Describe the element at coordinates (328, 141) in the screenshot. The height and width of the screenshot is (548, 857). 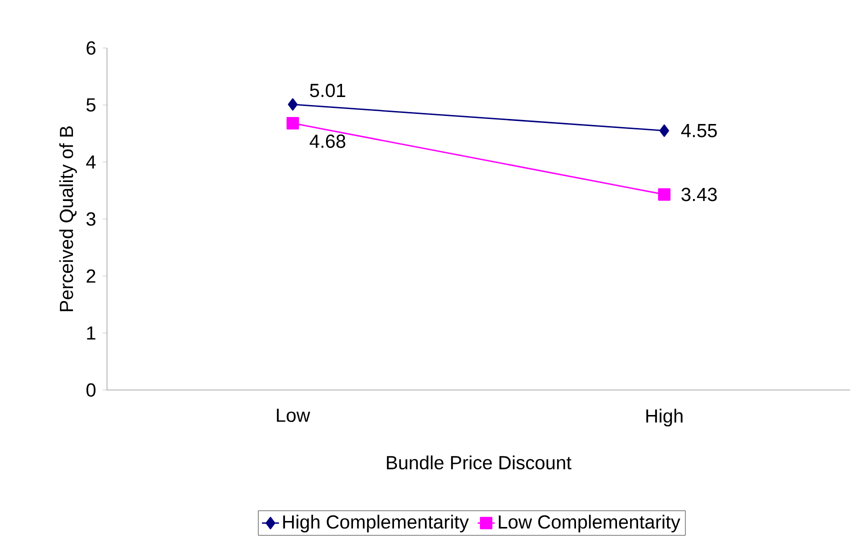
I see `data-label: 4.68` at that location.